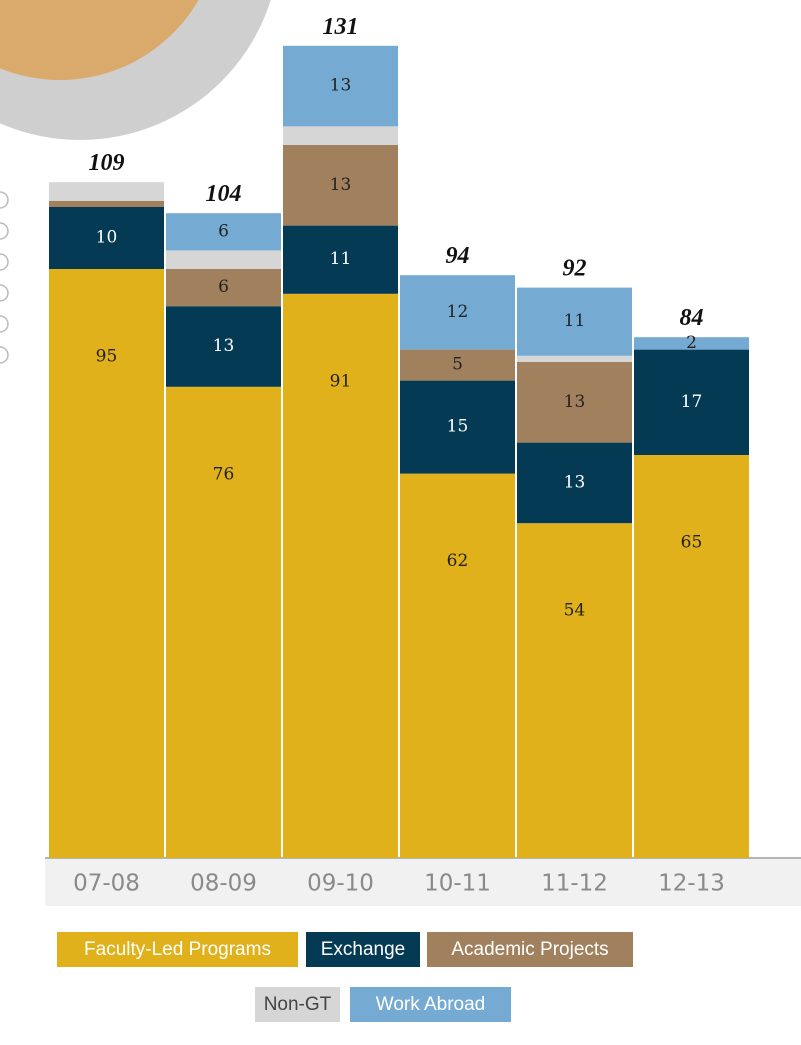 The image size is (801, 1045). I want to click on total-label: 94, so click(458, 256).